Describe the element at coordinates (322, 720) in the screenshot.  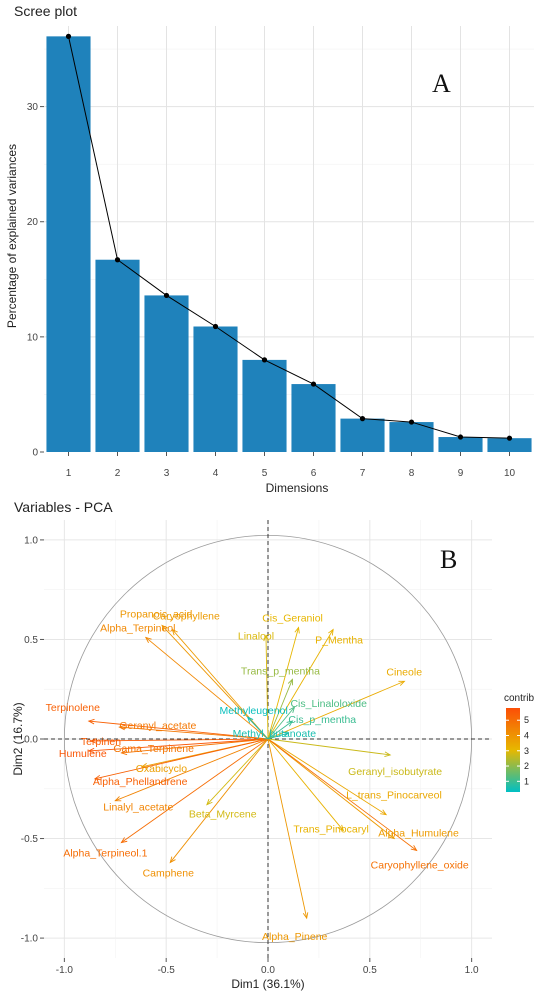
I see `variable-label: Cis_p_mentha` at that location.